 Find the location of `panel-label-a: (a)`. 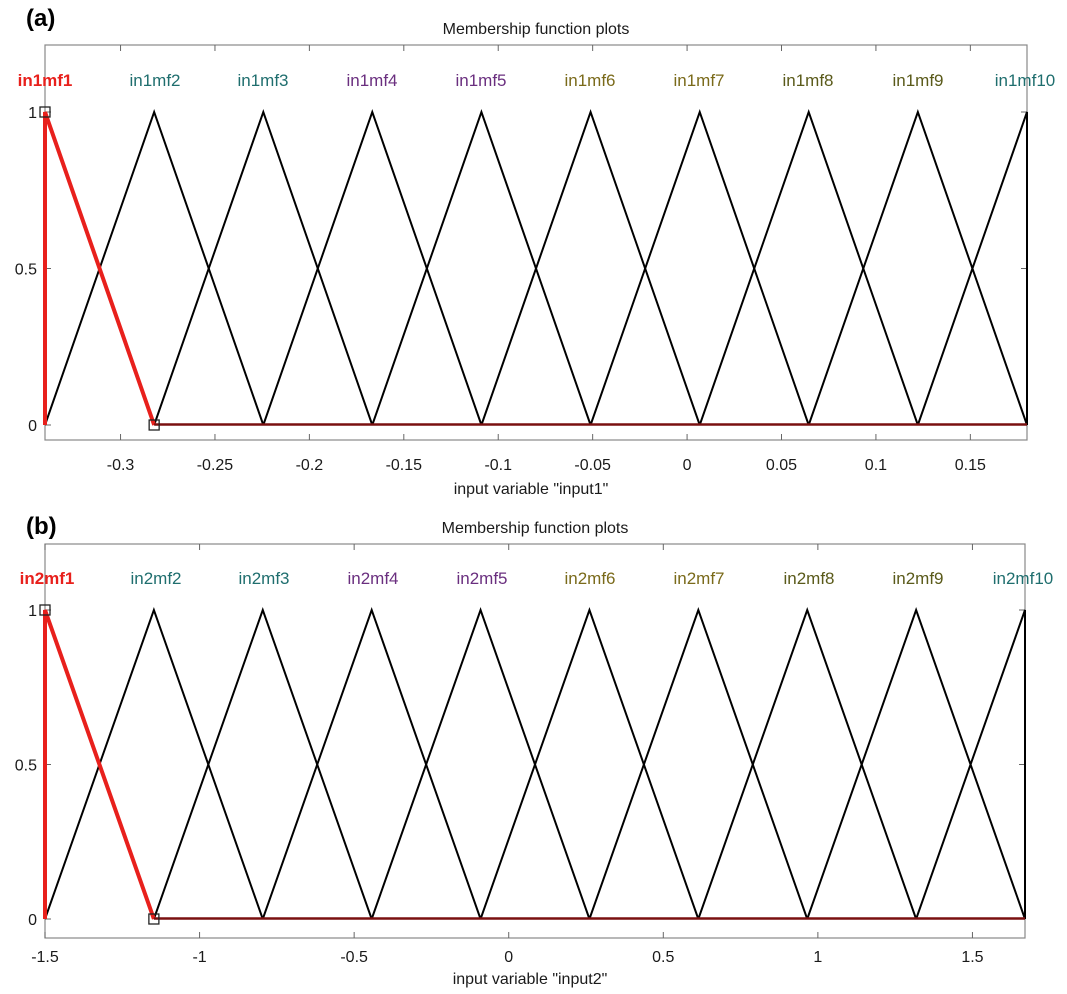

panel-label-a: (a) is located at coordinates (40, 18).